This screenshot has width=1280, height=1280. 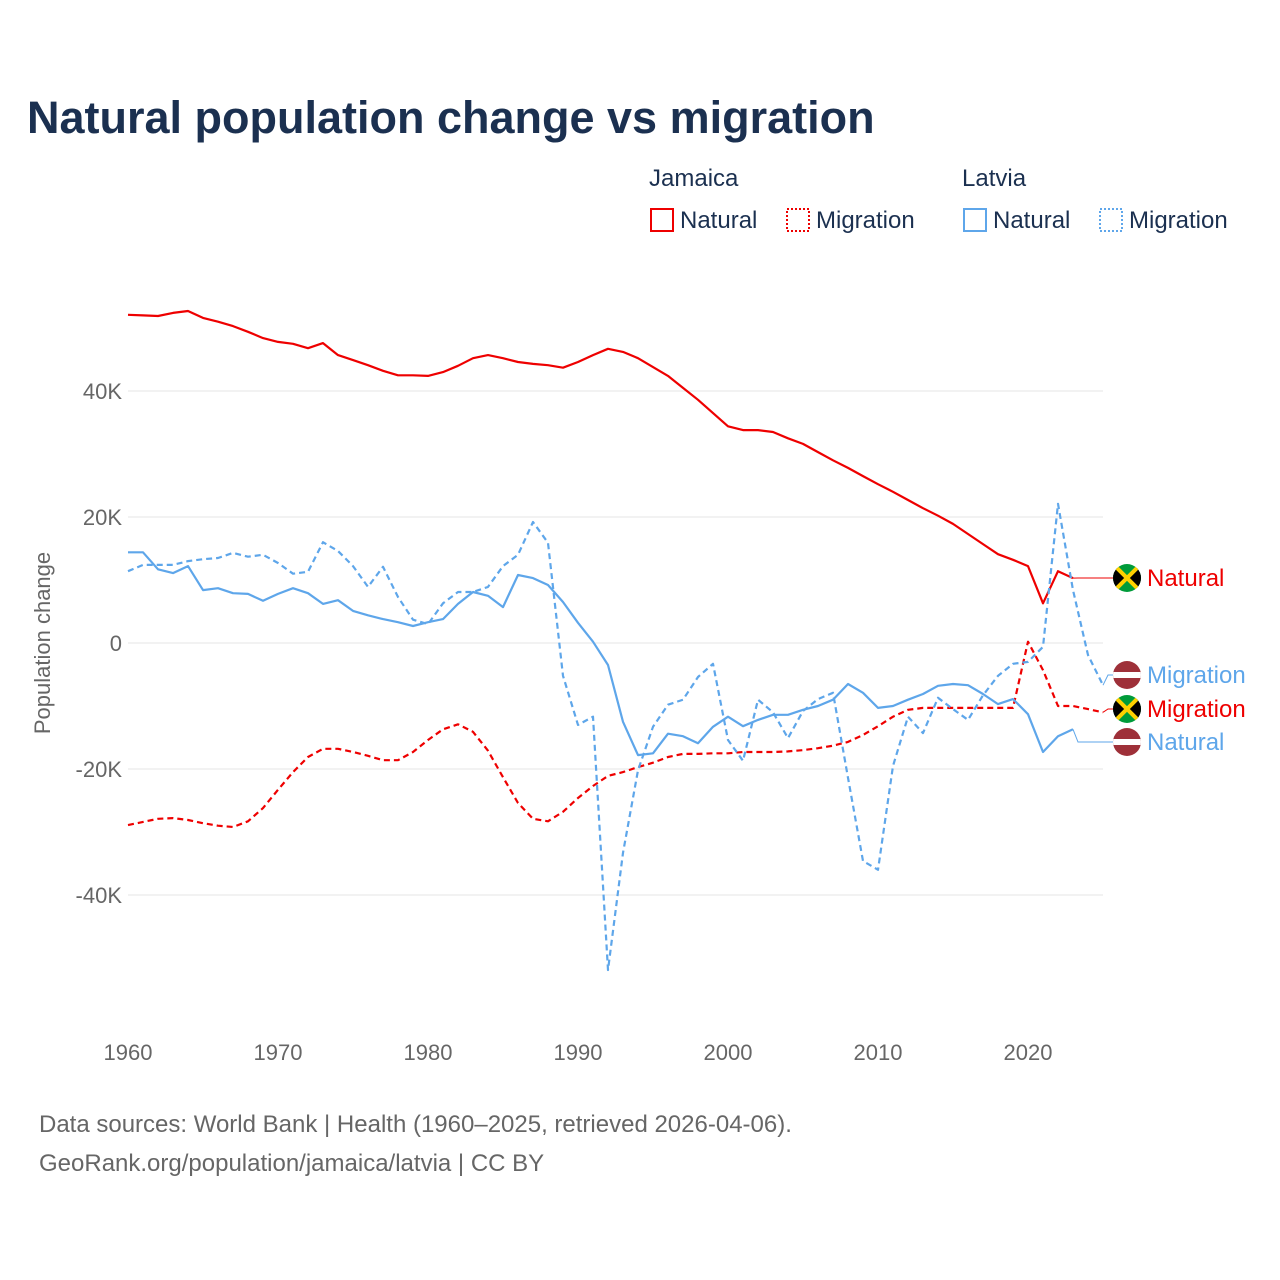 I want to click on legend-label-jamaica-migration: Migration, so click(x=865, y=220).